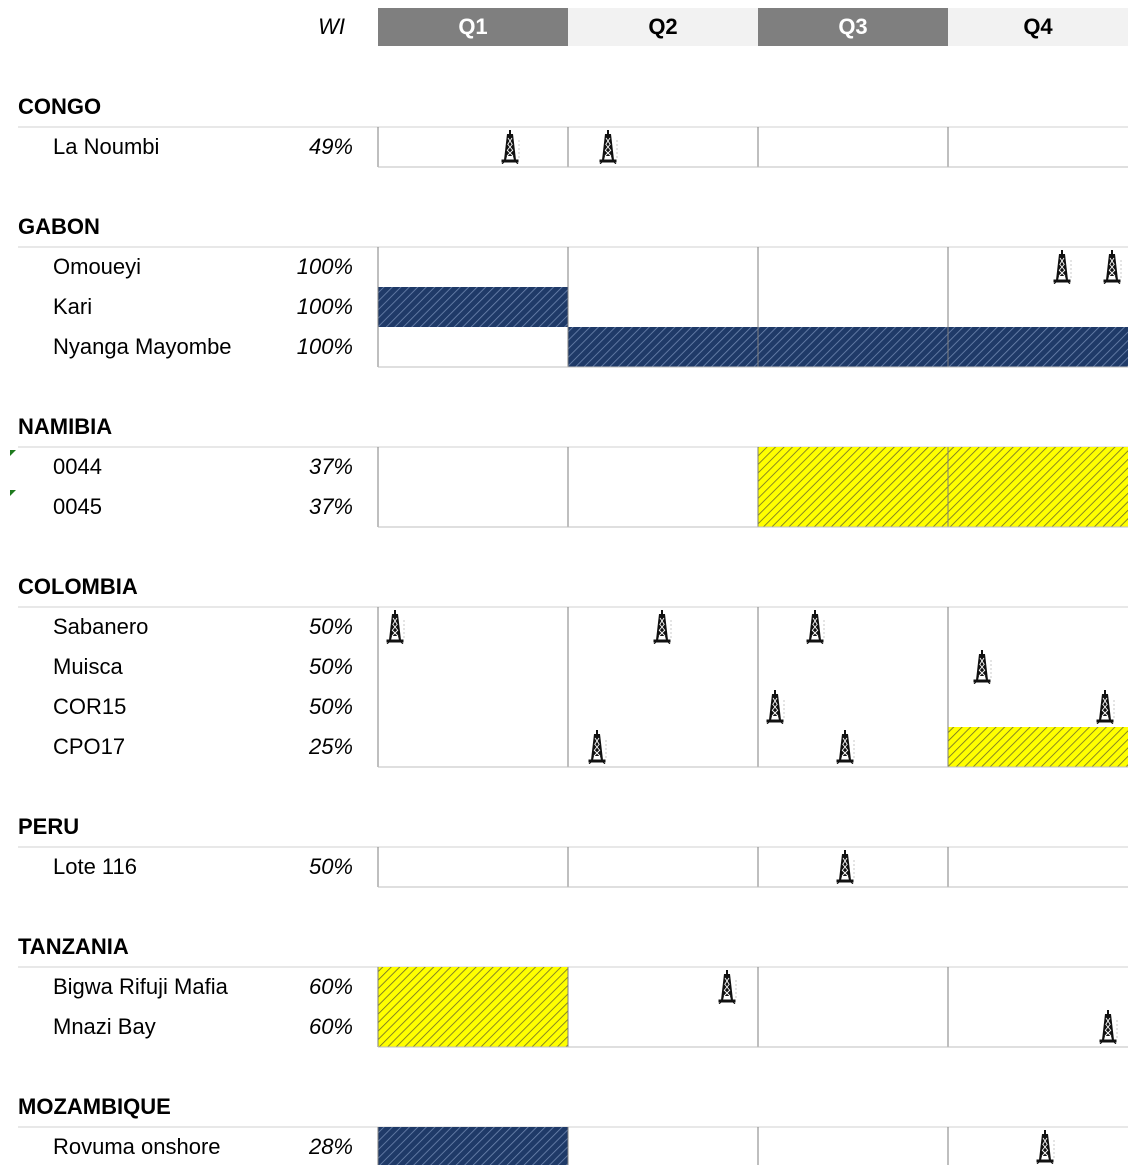  I want to click on quarter-label: Q3, so click(852, 26).